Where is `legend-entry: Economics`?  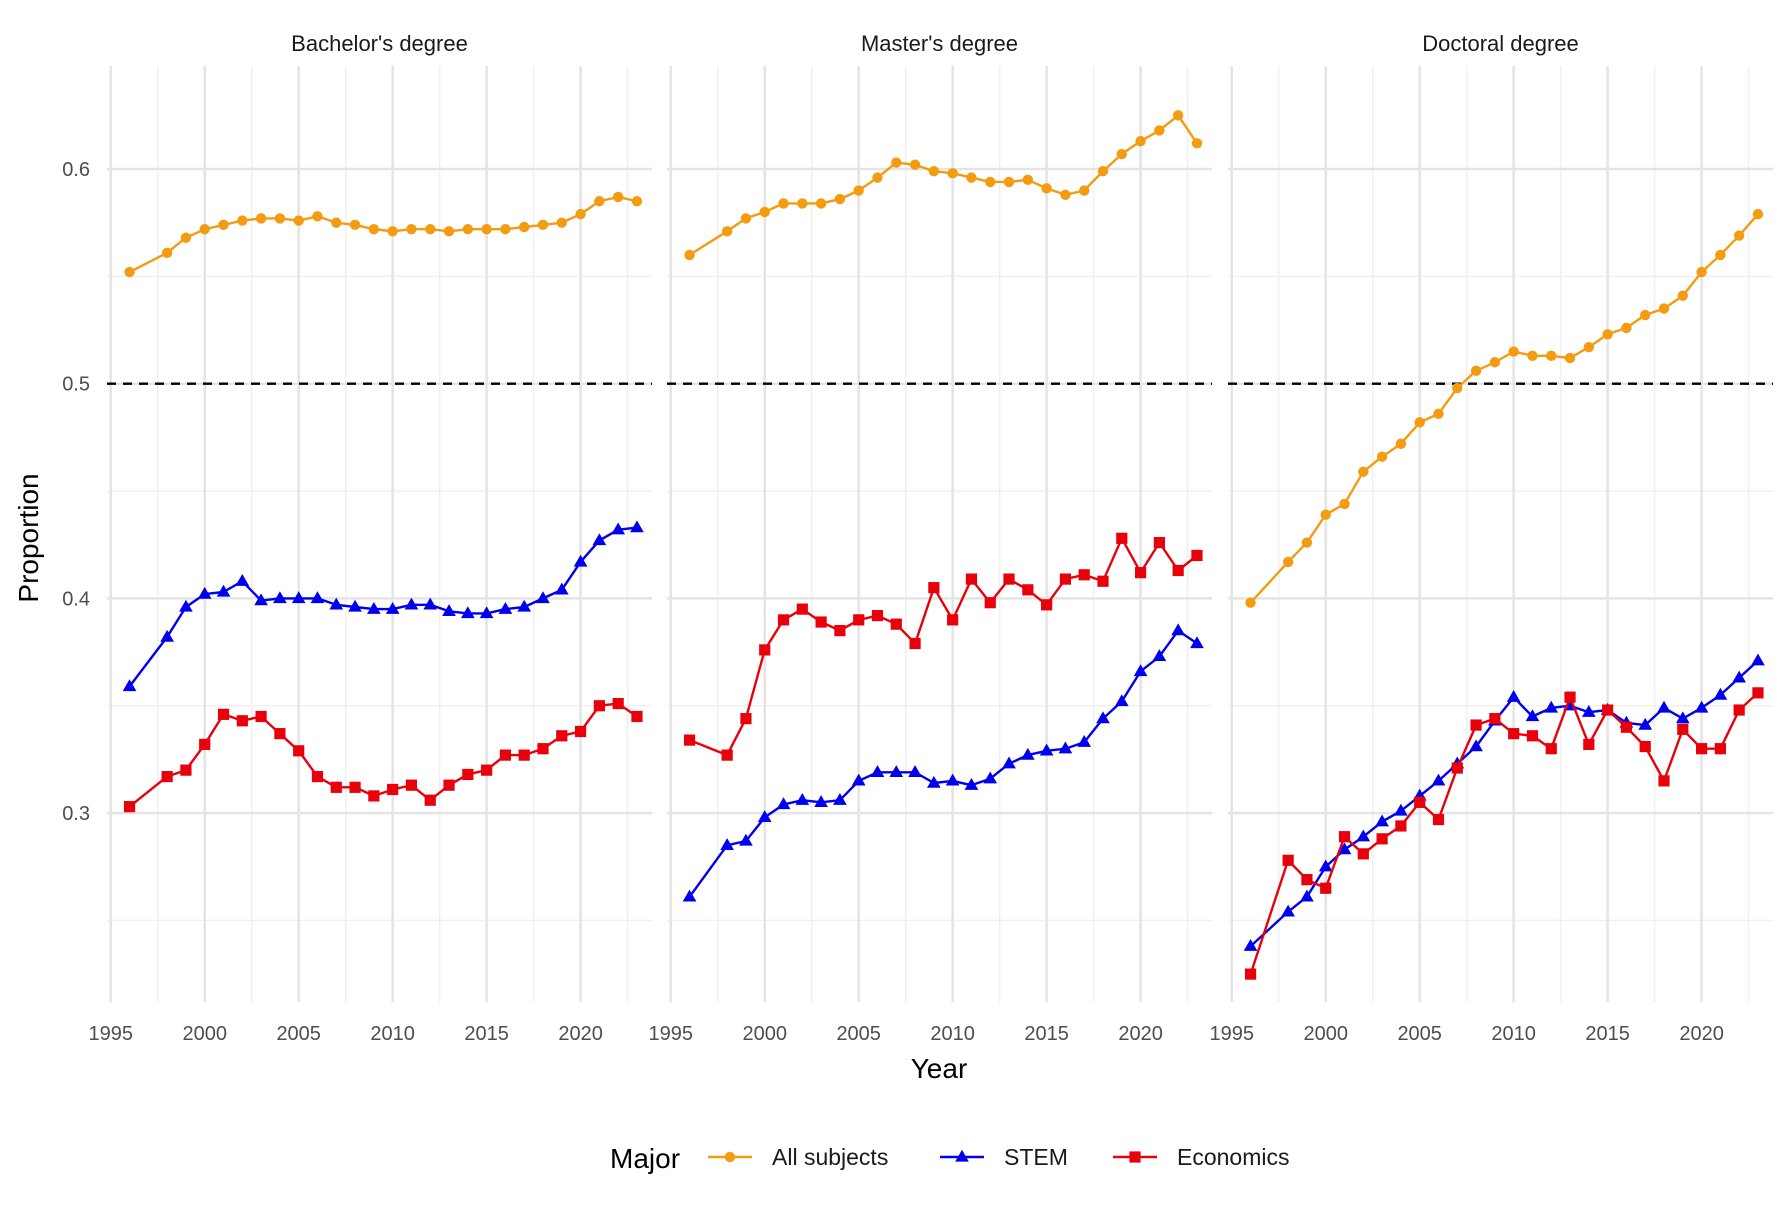
legend-entry: Economics is located at coordinates (1201, 1157).